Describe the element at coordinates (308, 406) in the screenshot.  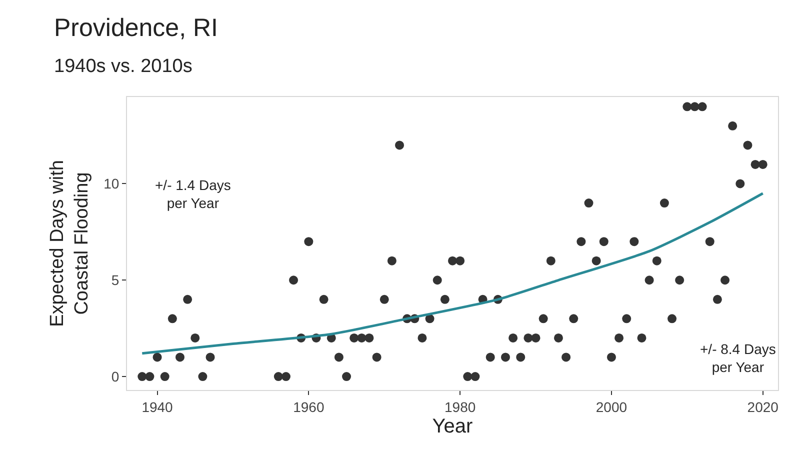
I see `x-tick-label: 1960` at that location.